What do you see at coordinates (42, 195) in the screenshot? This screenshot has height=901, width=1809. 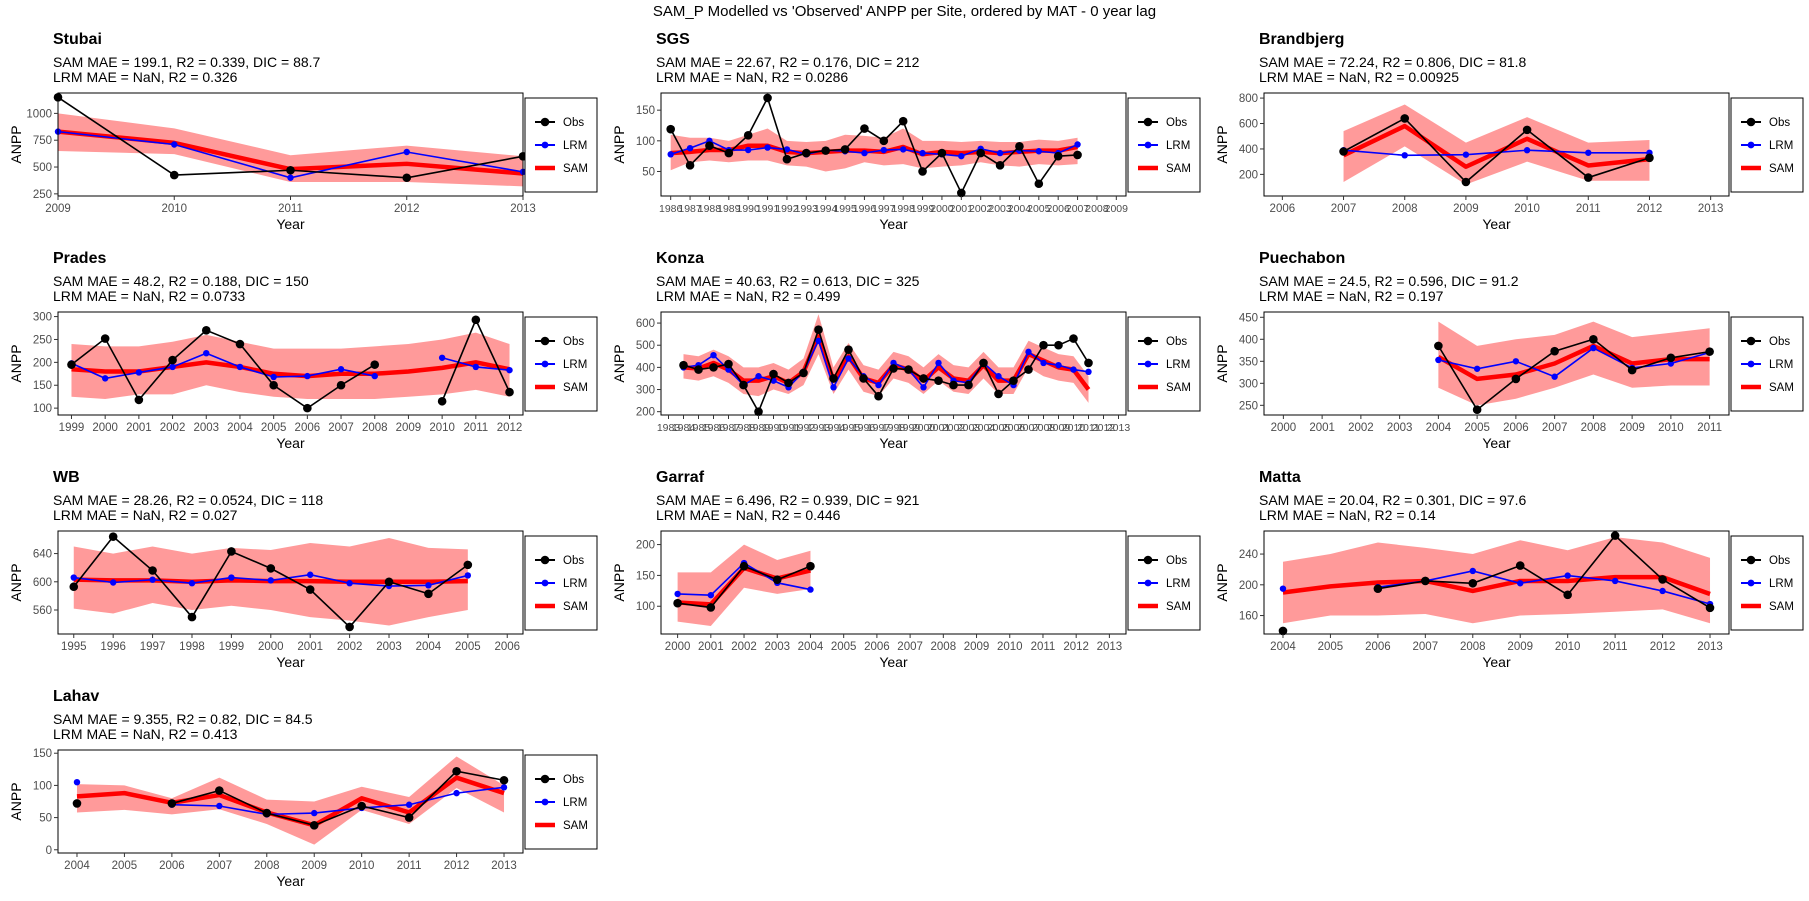 I see `y-tick-label: 250` at bounding box center [42, 195].